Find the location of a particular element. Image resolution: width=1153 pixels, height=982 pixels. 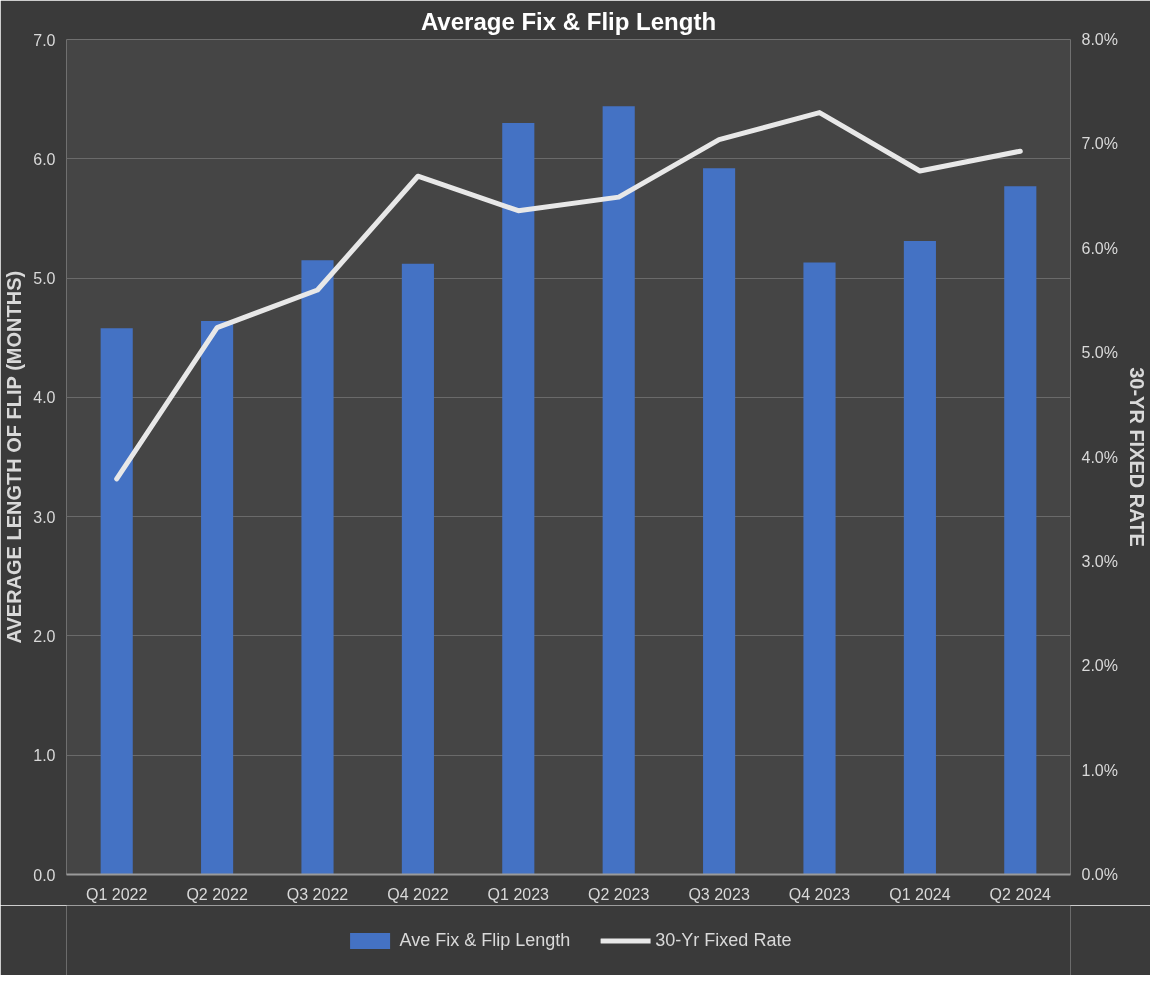

y2-axis-title: 30-YR FIXED RATE is located at coordinates (1136, 457).